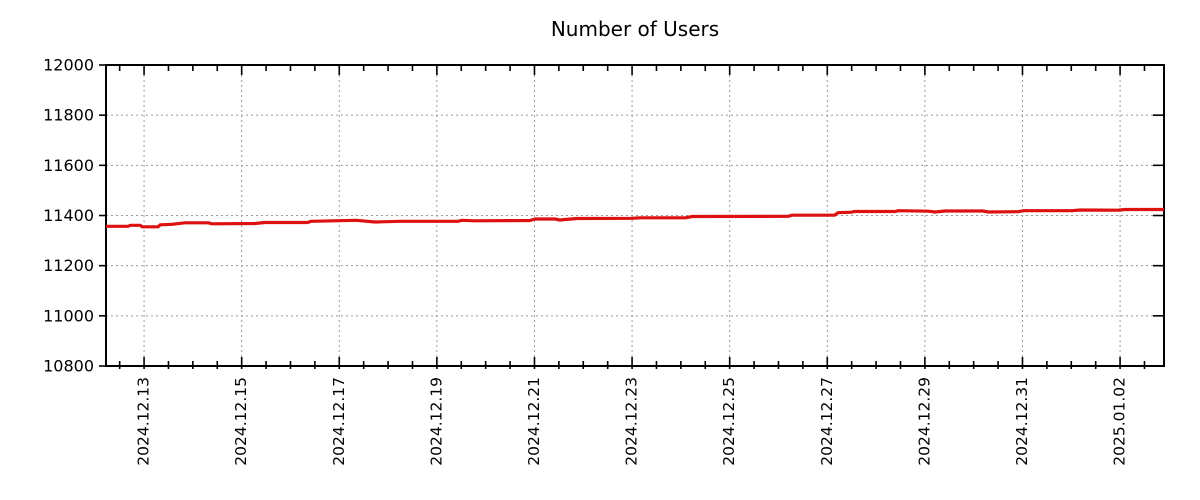  Describe the element at coordinates (68, 65) in the screenshot. I see `y-tick-label: 12000` at that location.